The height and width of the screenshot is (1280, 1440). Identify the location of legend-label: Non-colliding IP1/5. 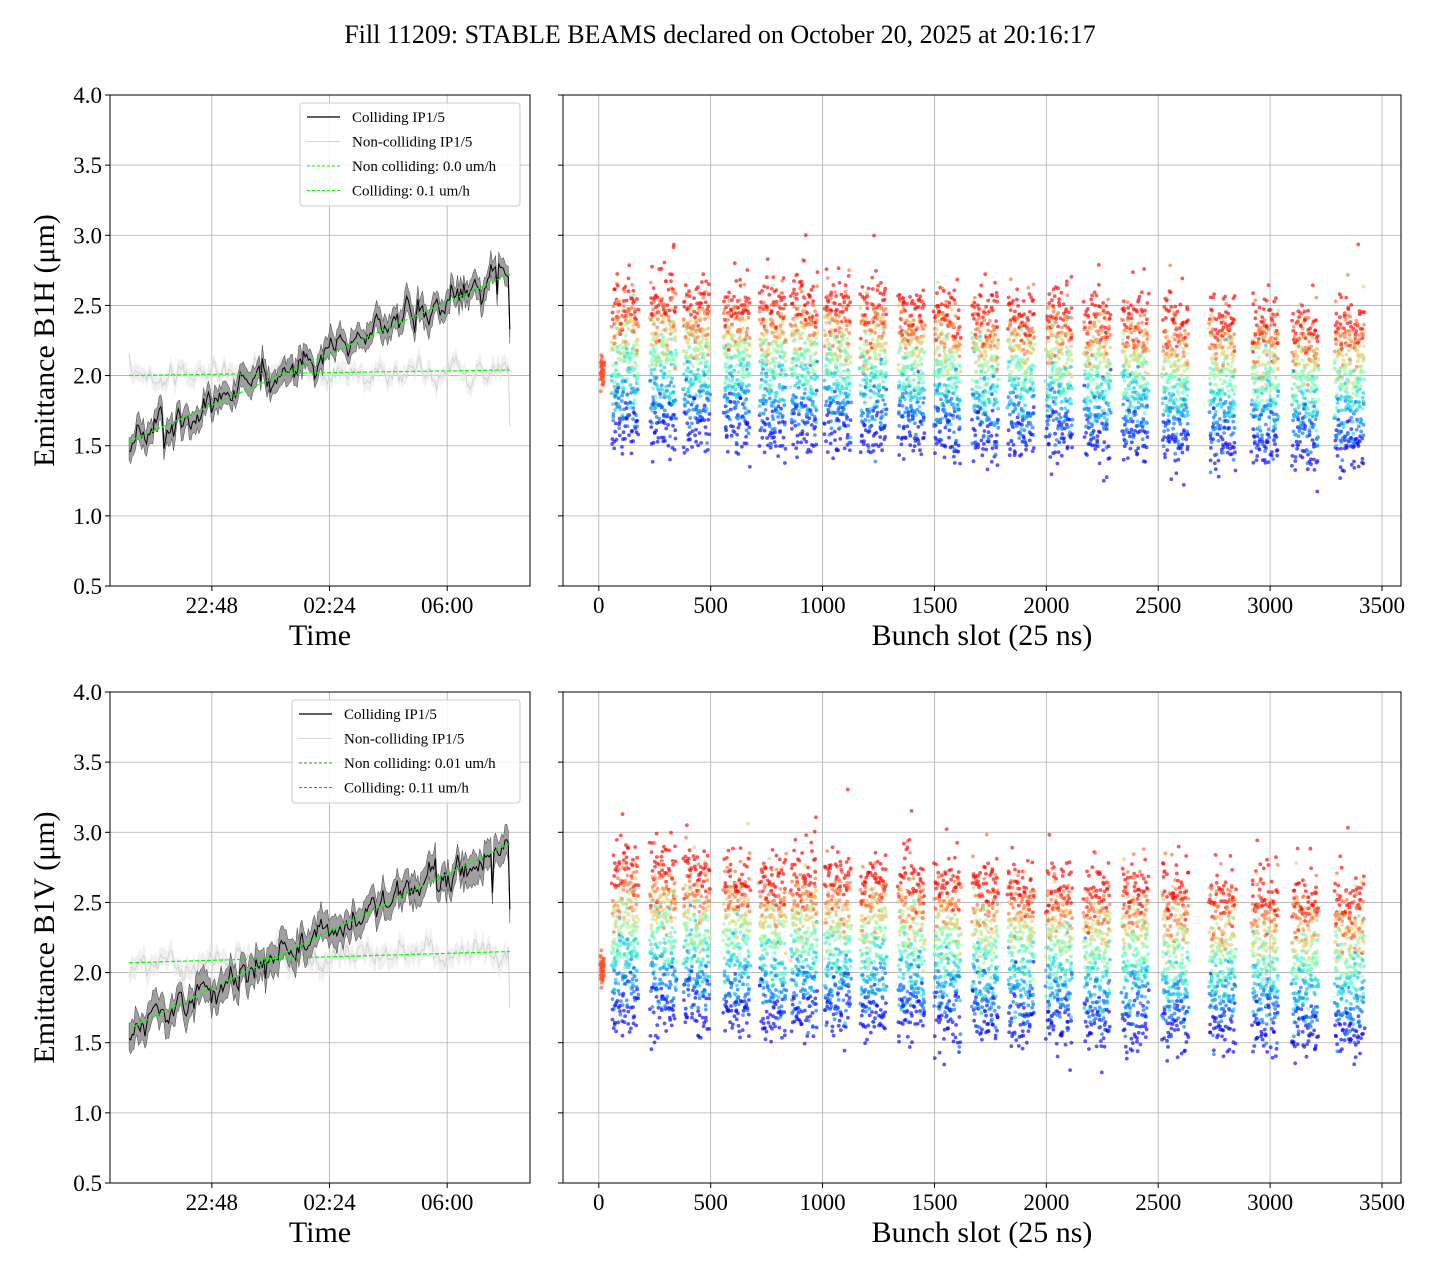
(412, 143).